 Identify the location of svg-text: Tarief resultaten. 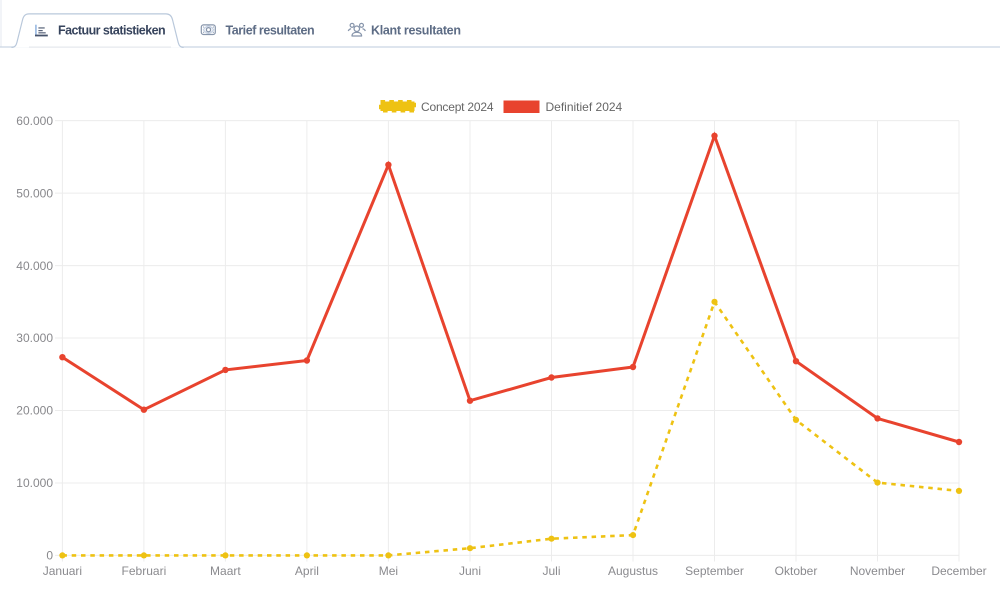
(270, 31).